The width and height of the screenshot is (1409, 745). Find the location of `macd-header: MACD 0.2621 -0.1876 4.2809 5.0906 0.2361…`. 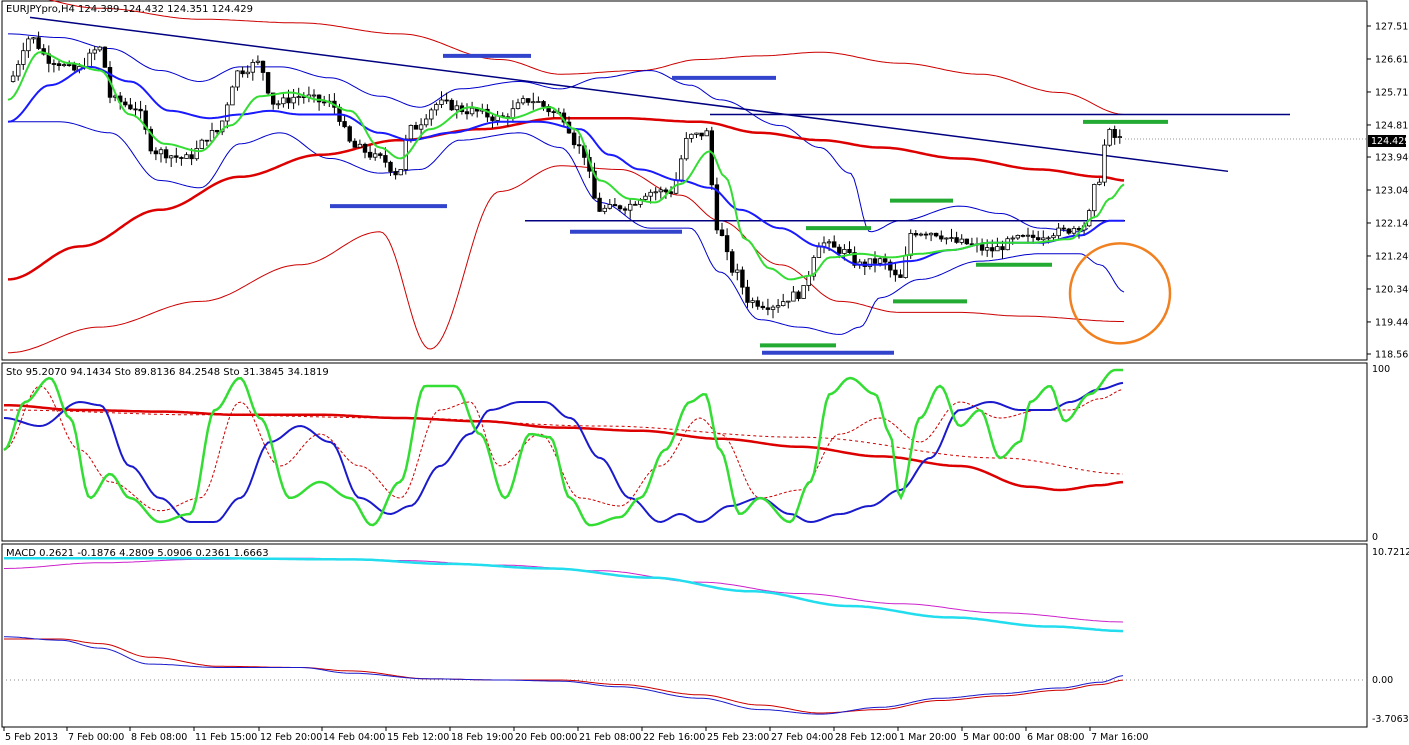

macd-header: MACD 0.2621 -0.1876 4.2809 5.0906 0.2361… is located at coordinates (137, 553).